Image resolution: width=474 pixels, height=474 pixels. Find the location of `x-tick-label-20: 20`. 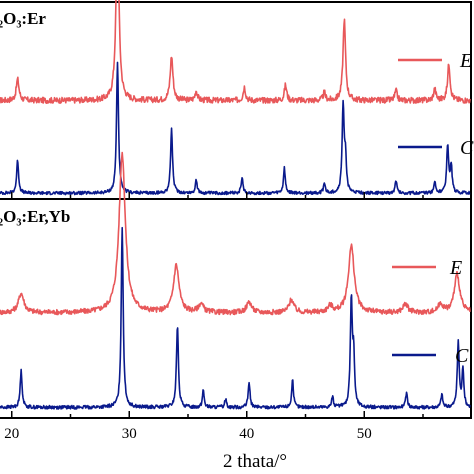

x-tick-label-20: 20 is located at coordinates (11, 434).